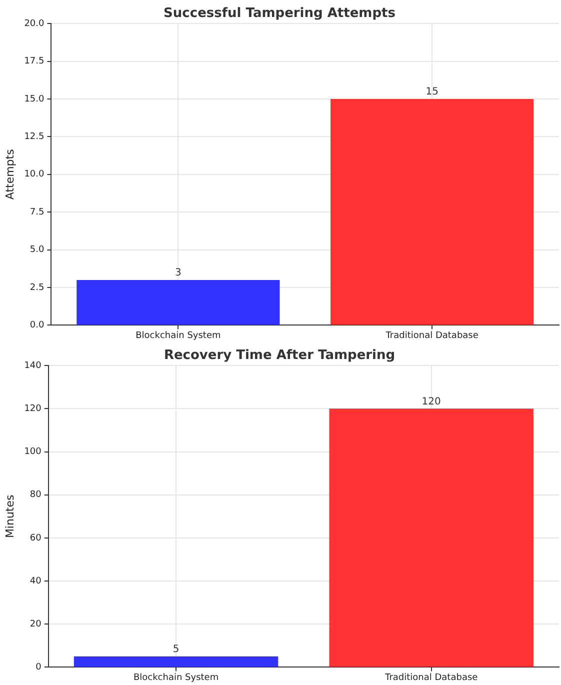 The image size is (561, 685). What do you see at coordinates (36, 624) in the screenshot?
I see `y-tick-label: 20` at bounding box center [36, 624].